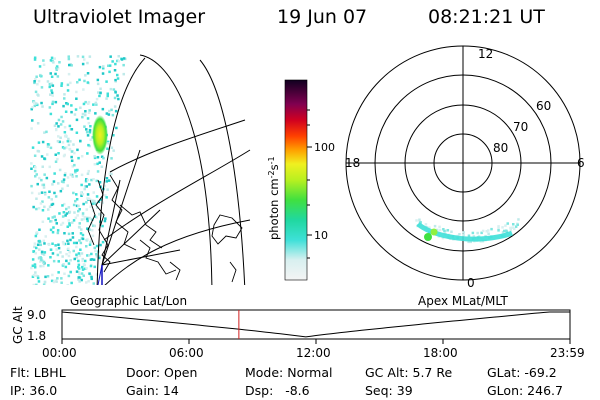  What do you see at coordinates (277, 390) in the screenshot?
I see `status-dsp: Dsp: -8.6` at bounding box center [277, 390].